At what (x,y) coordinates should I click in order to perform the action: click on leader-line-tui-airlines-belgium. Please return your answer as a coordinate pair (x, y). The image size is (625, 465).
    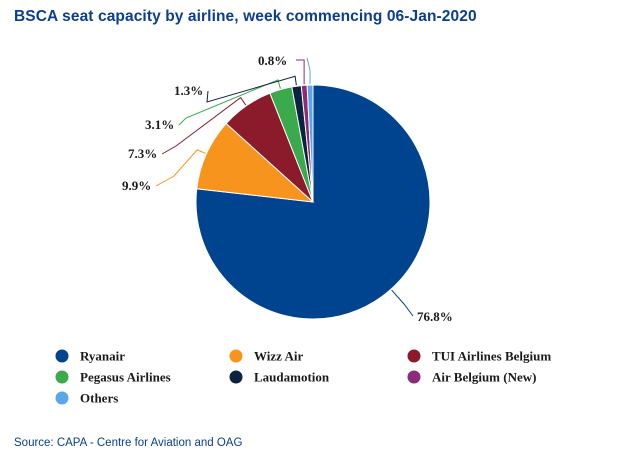
    Looking at the image, I should click on (204, 125).